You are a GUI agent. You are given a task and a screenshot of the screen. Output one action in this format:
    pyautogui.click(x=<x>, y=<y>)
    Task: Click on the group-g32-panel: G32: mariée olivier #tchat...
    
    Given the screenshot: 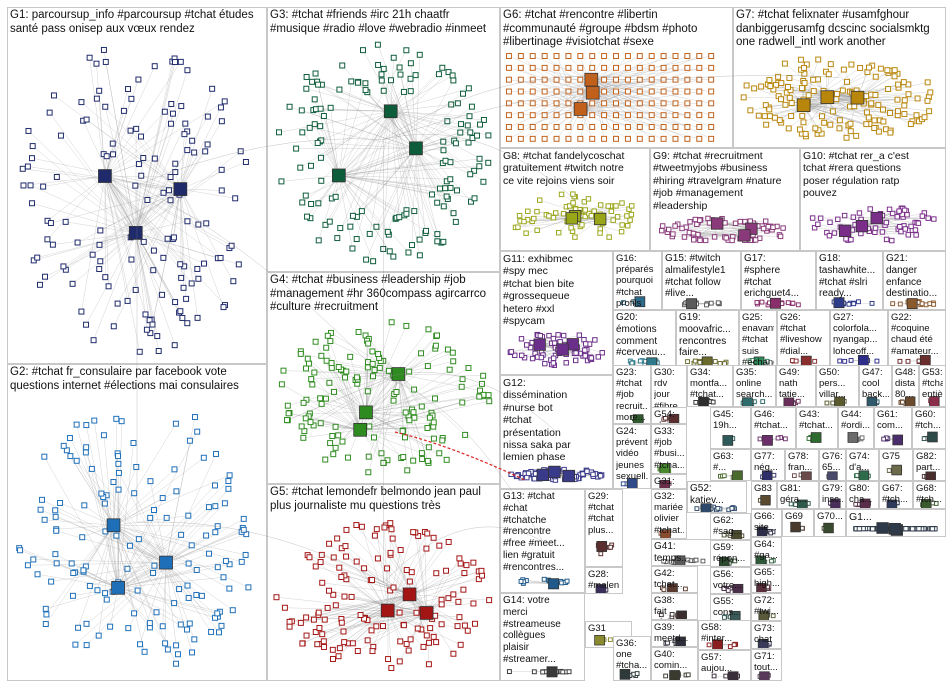 What is the action you would take?
    pyautogui.click(x=669, y=514)
    